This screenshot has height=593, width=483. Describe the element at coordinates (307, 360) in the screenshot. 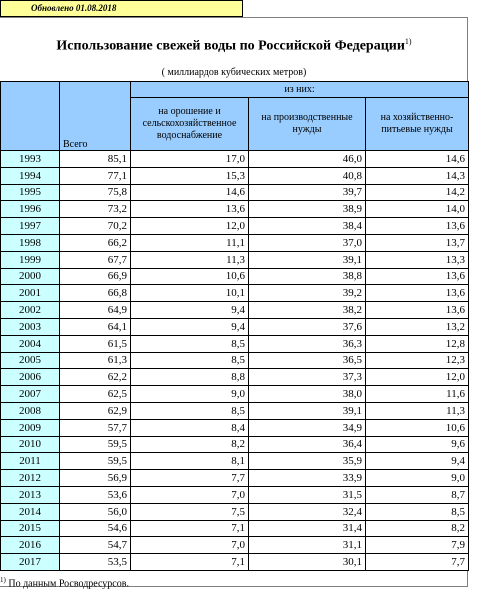

I see `production-cell: 36,5` at that location.